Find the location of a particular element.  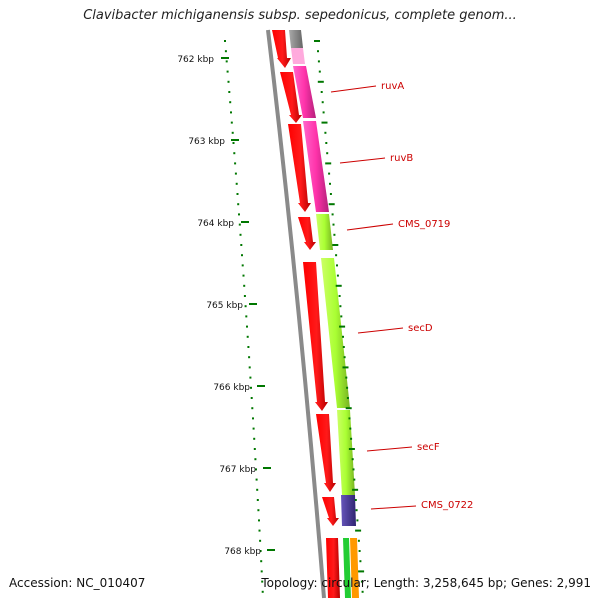

tick-label-762: 762 kbp is located at coordinates (195, 60).